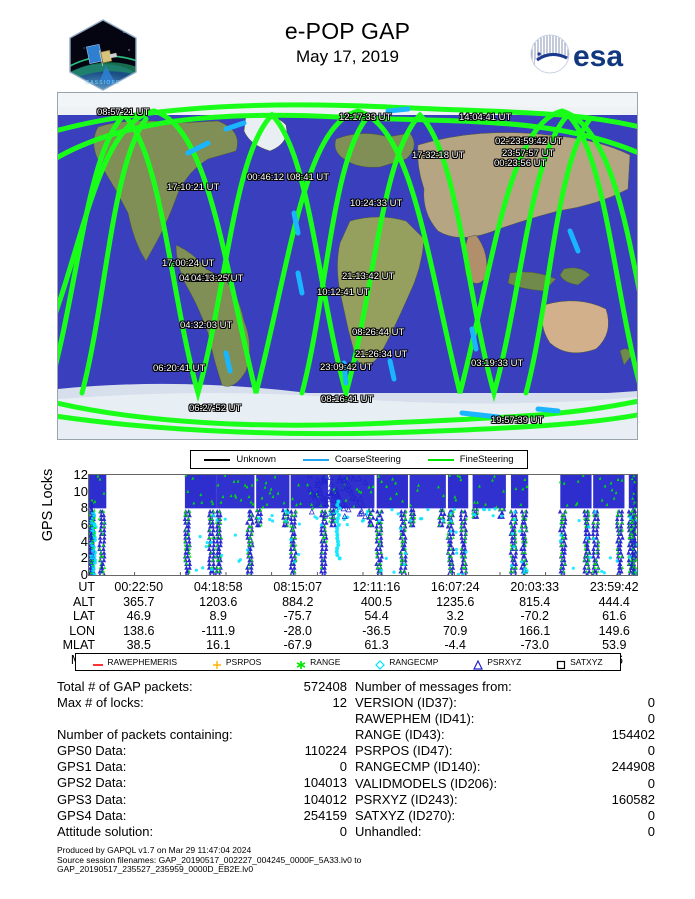 The height and width of the screenshot is (899, 695). I want to click on stat-label: VERSION (ID37):, so click(406, 703).